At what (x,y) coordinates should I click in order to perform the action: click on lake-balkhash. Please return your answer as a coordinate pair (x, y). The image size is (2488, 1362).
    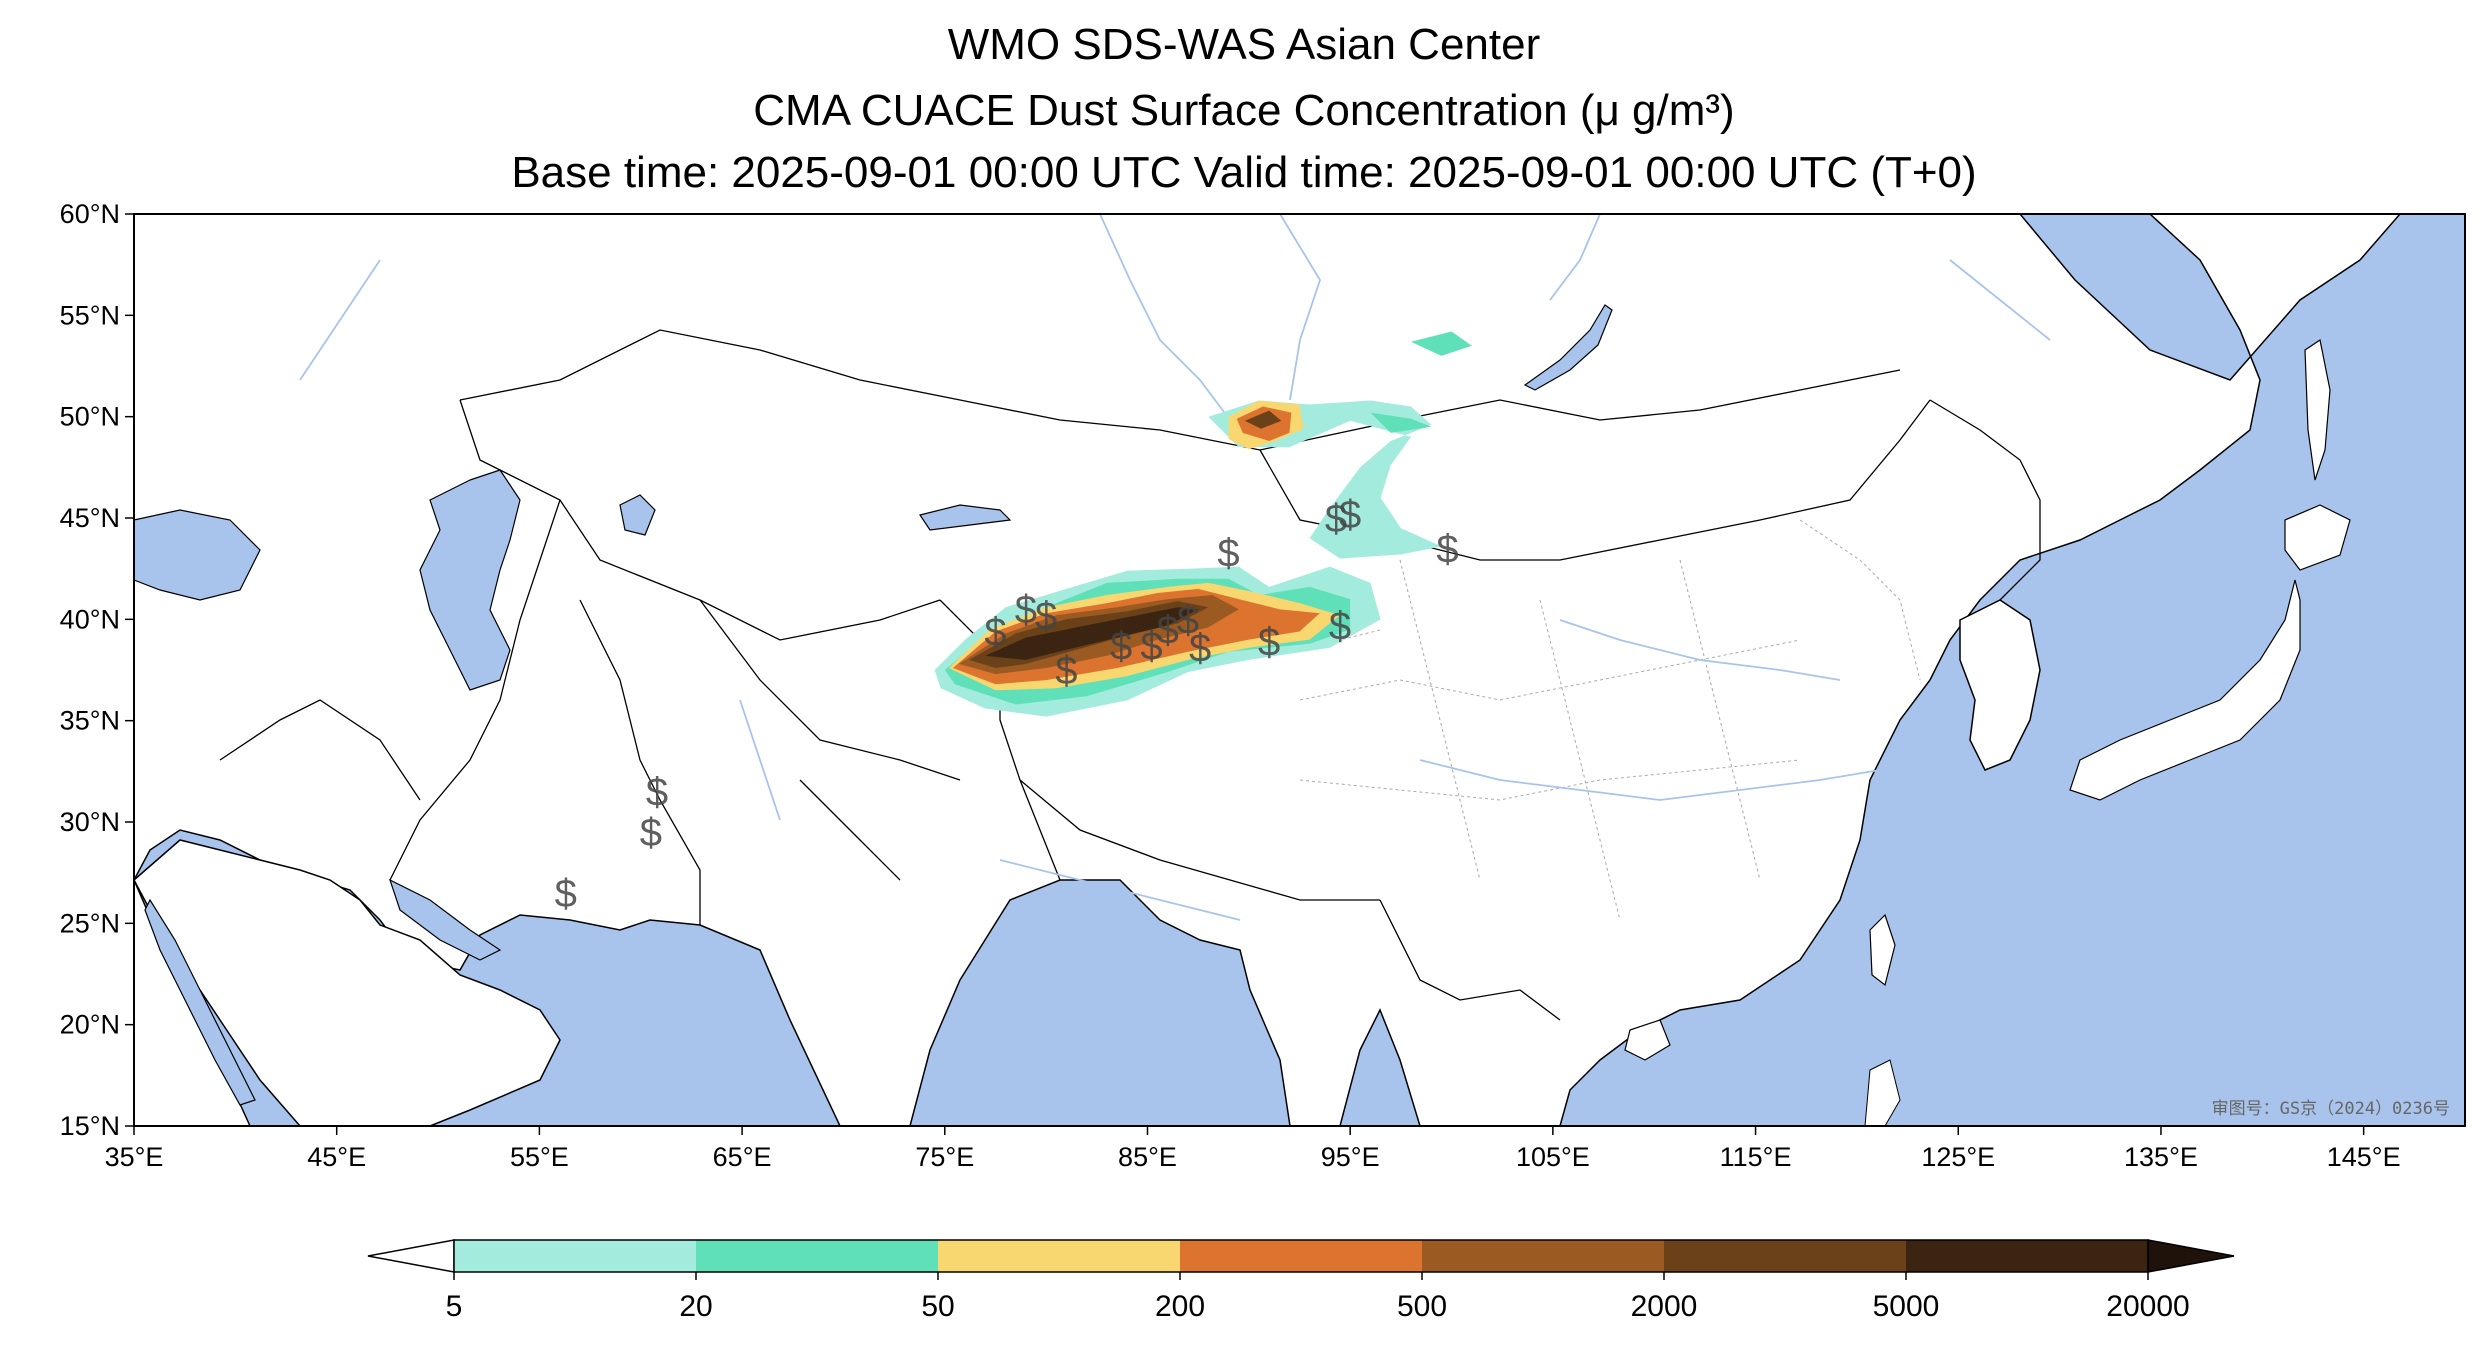
    Looking at the image, I should click on (965, 517).